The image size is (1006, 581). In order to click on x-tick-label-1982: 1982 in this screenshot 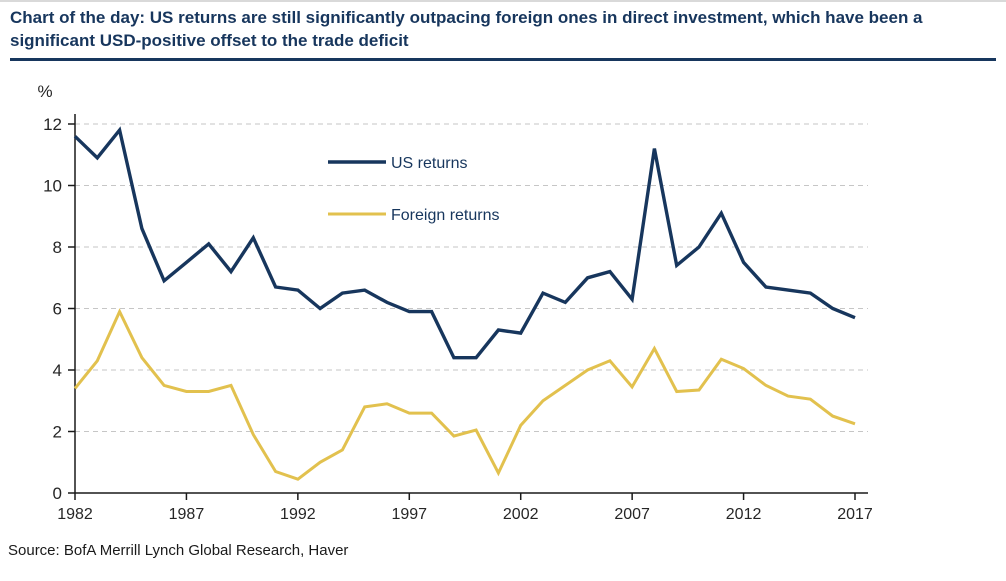, I will do `click(75, 514)`.